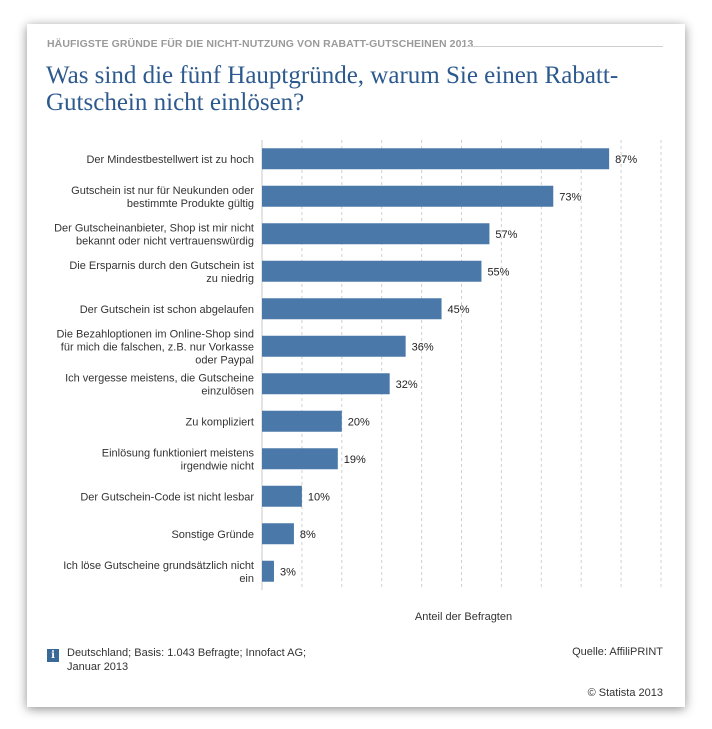 The height and width of the screenshot is (729, 712). Describe the element at coordinates (212, 535) in the screenshot. I see `category-label: Sonstige Gründe` at that location.